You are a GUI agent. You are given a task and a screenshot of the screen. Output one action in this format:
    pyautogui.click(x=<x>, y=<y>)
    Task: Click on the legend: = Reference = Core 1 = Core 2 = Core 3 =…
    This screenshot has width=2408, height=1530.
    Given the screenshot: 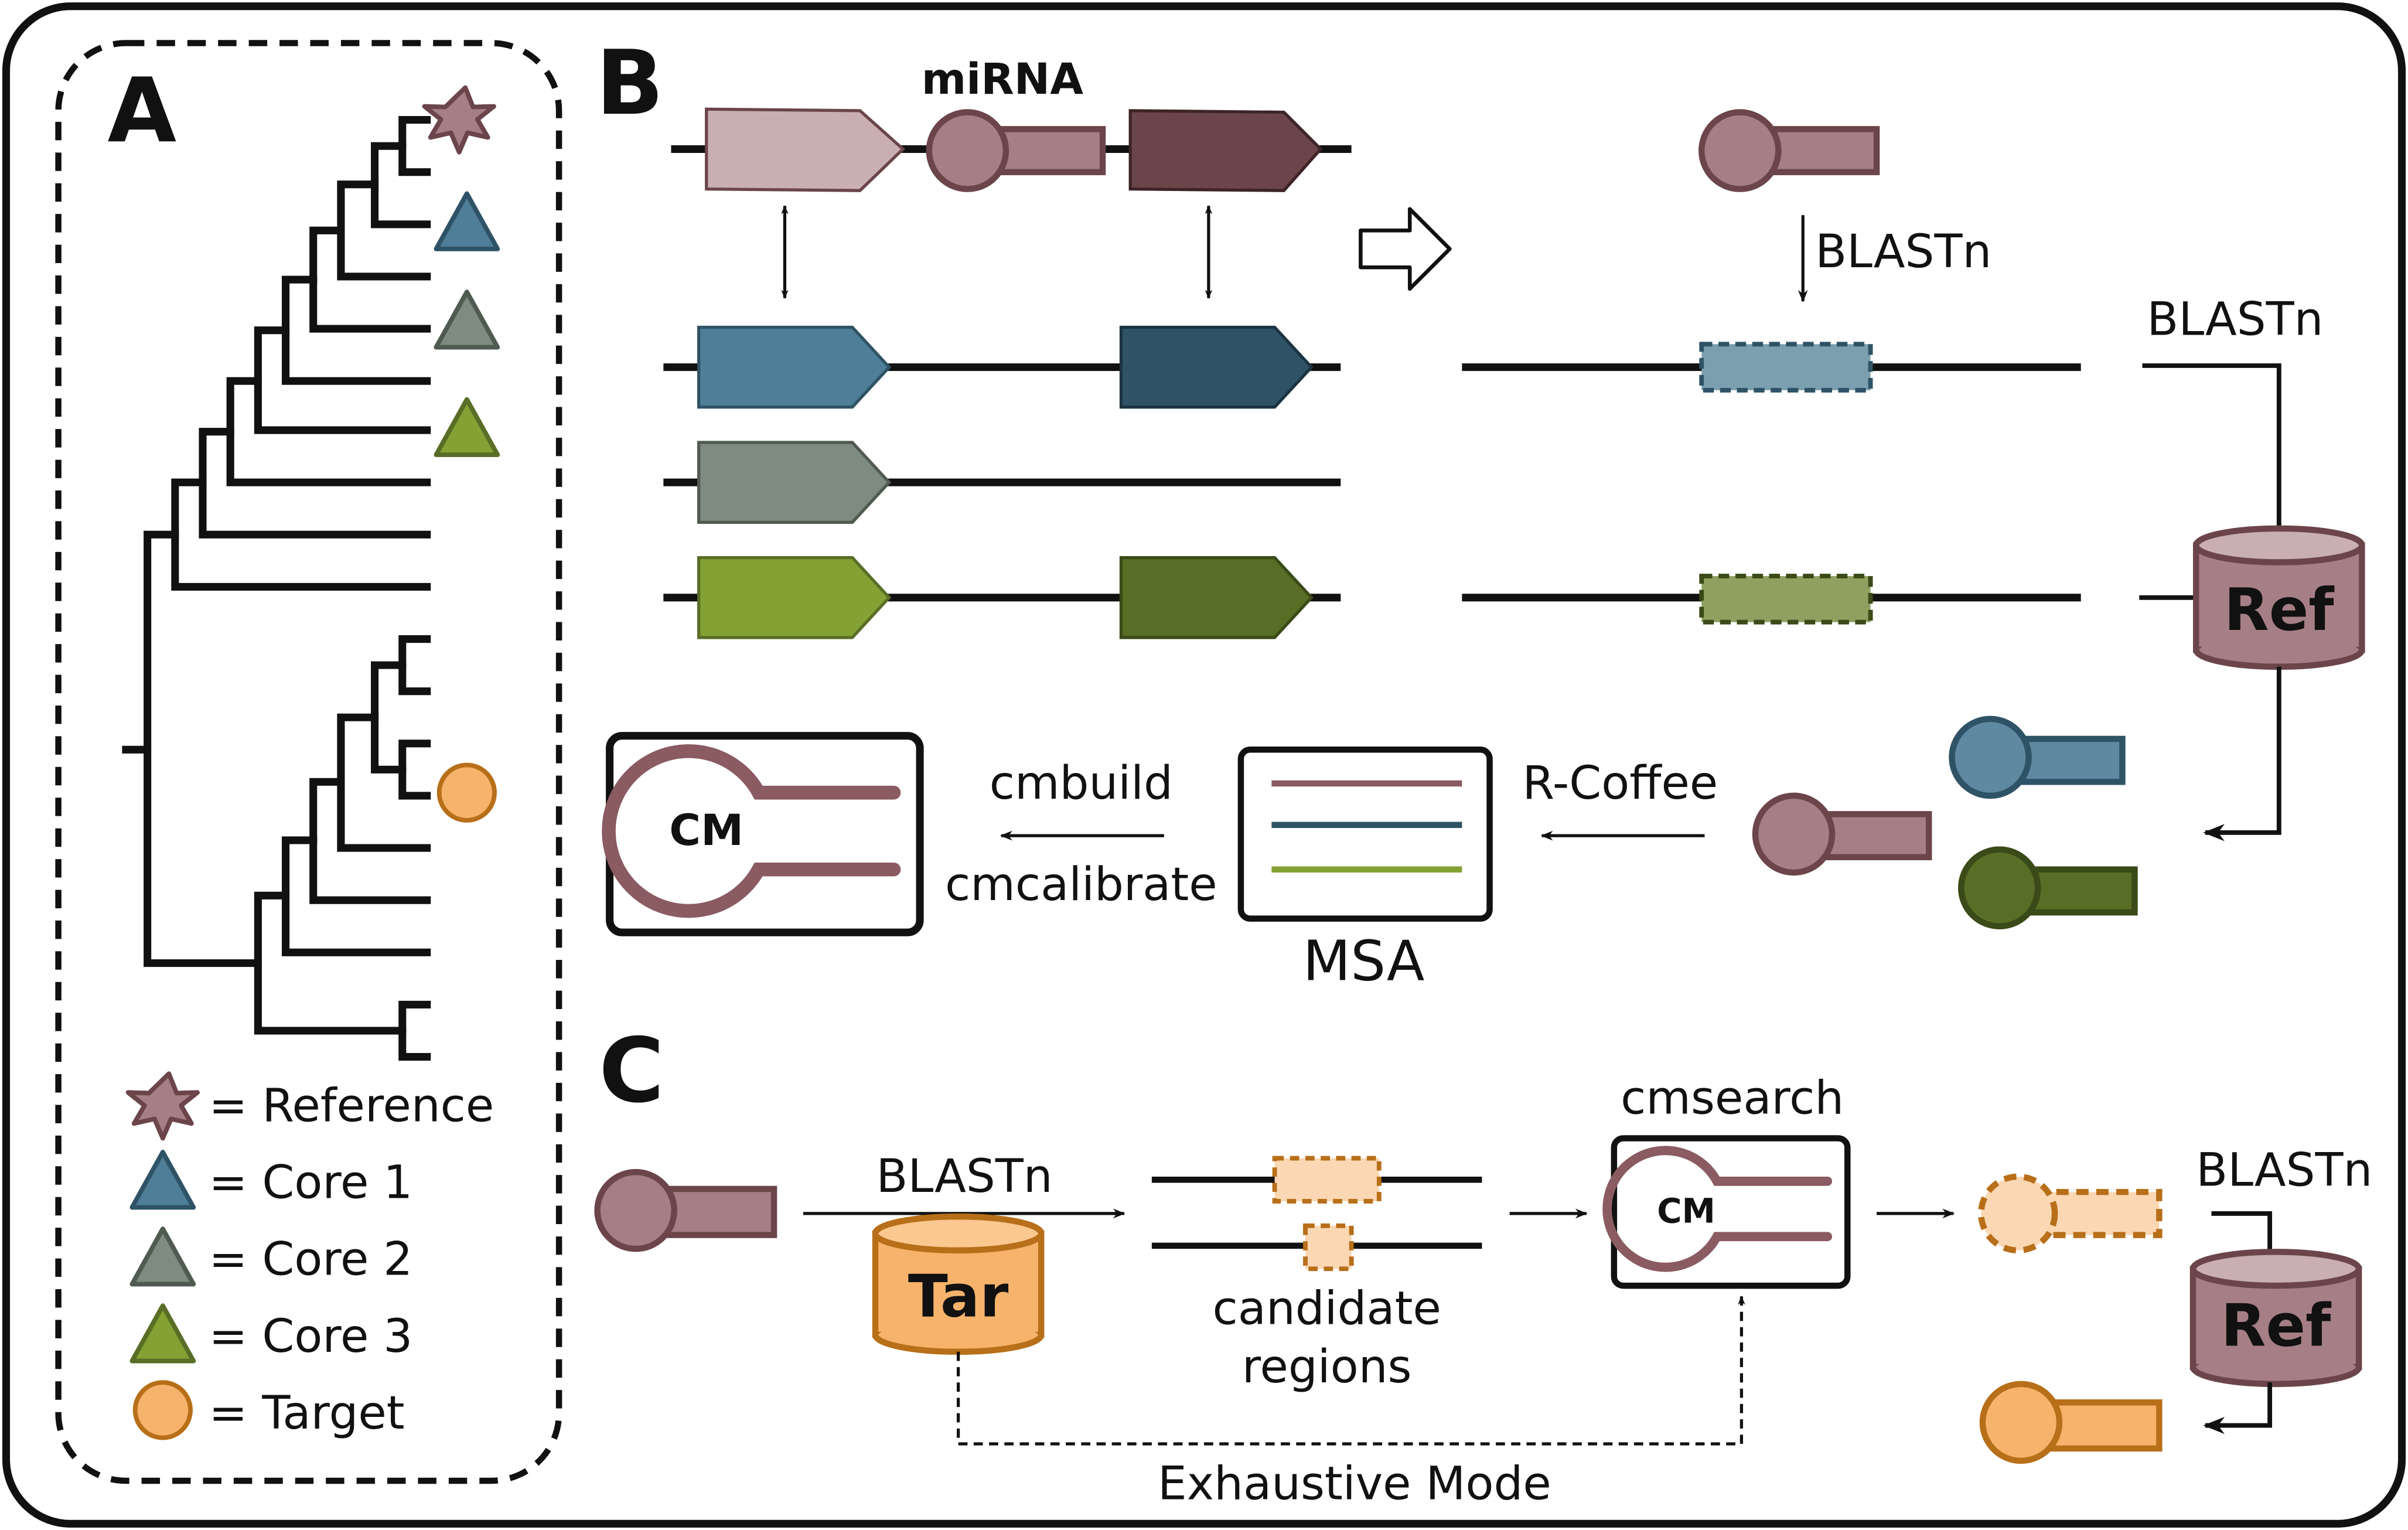 What is the action you would take?
    pyautogui.click(x=309, y=1255)
    